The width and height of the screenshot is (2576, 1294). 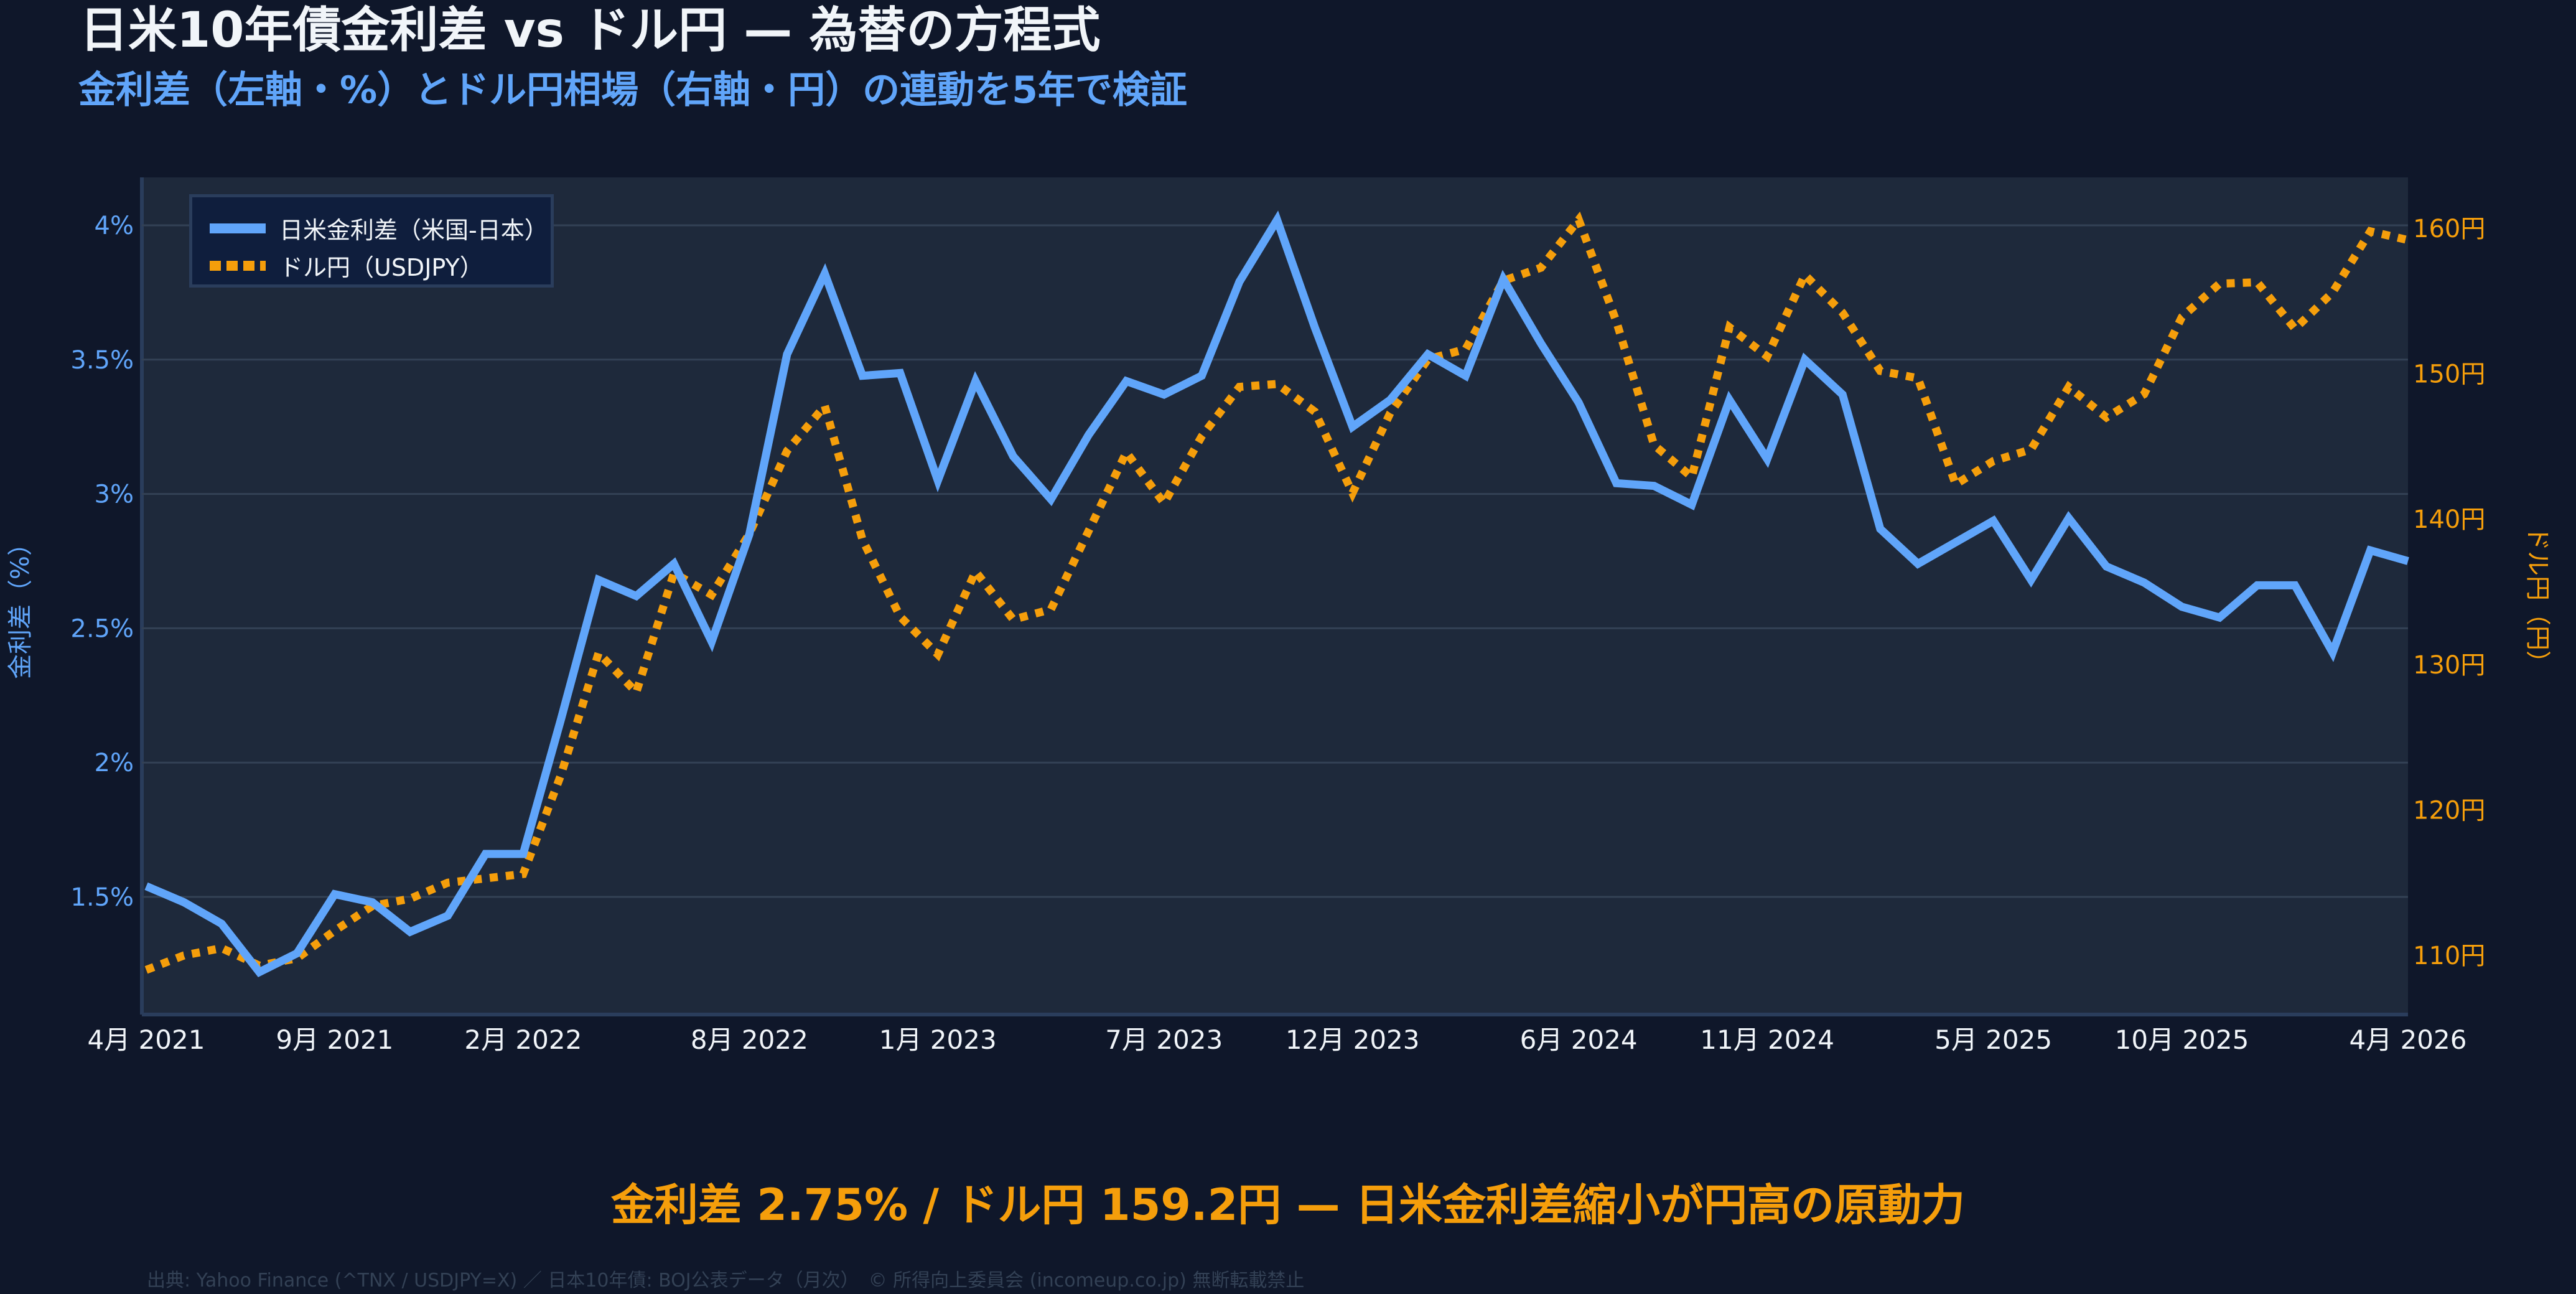 I want to click on left-axis-ticks: 1.5% 2% 2.5% 3% 3.5% 4%, so click(x=102, y=562).